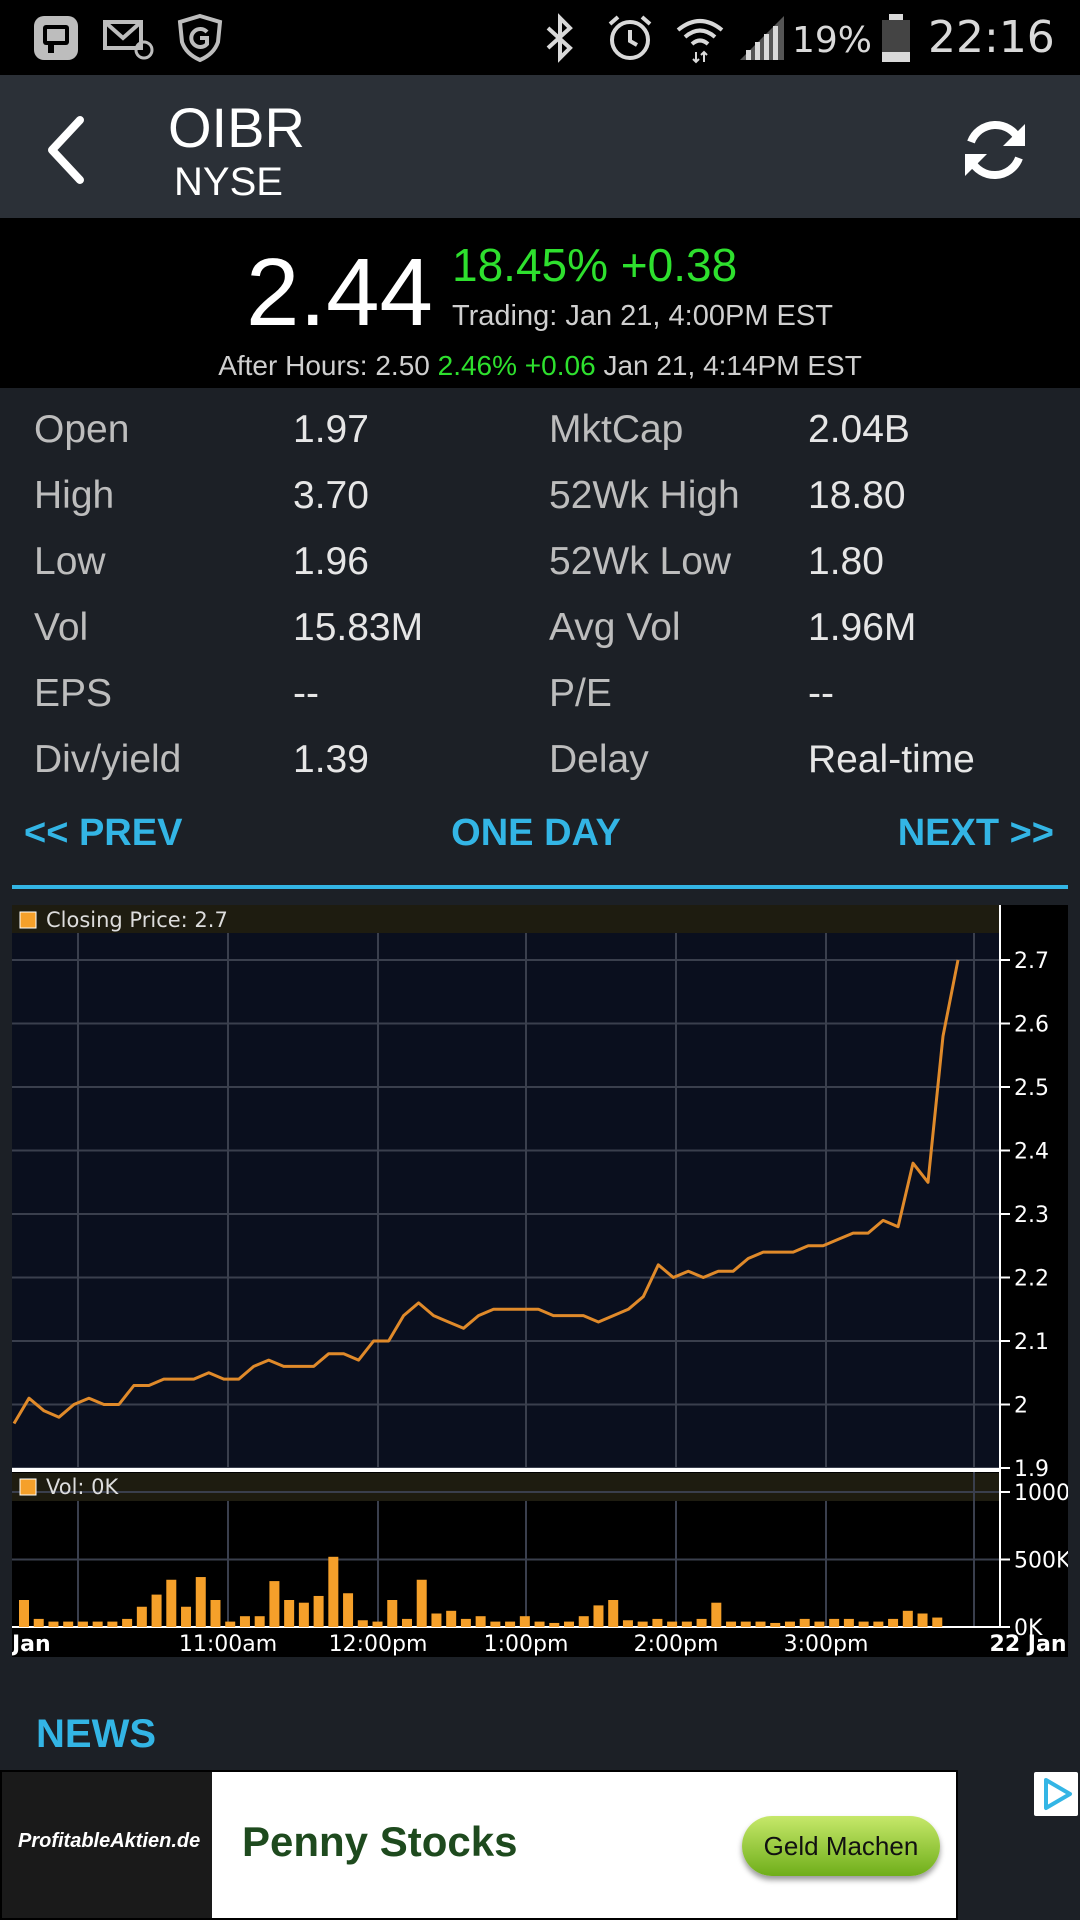 This screenshot has width=1080, height=1920. I want to click on app-bar: OIBR NYSE, so click(540, 146).